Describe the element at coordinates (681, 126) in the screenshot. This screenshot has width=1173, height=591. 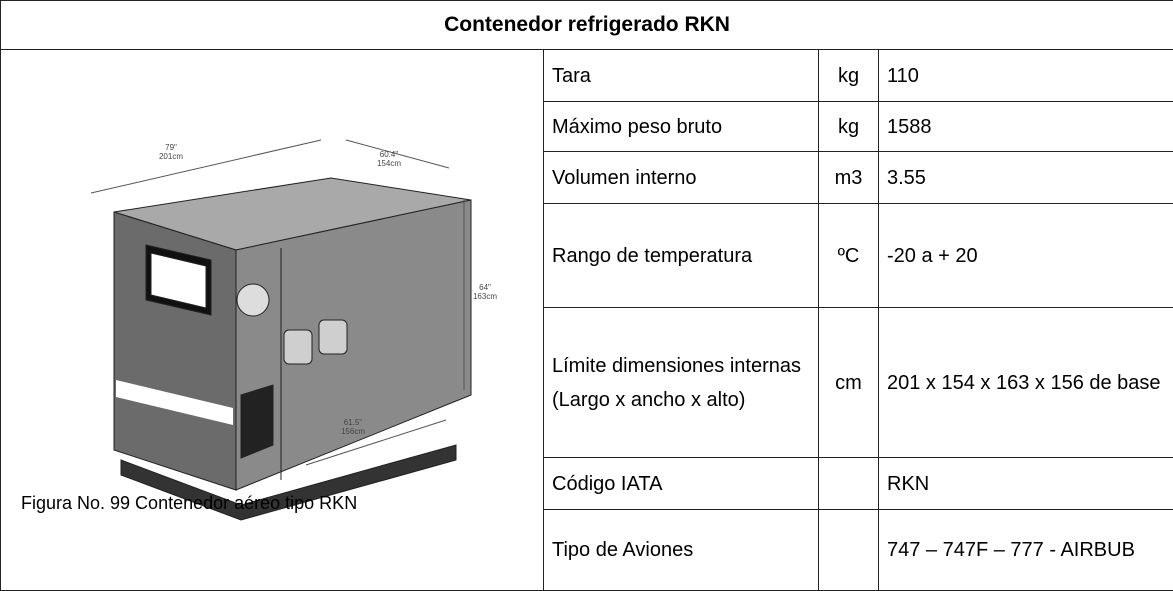
I see `row-label: Máximo peso bruto` at that location.